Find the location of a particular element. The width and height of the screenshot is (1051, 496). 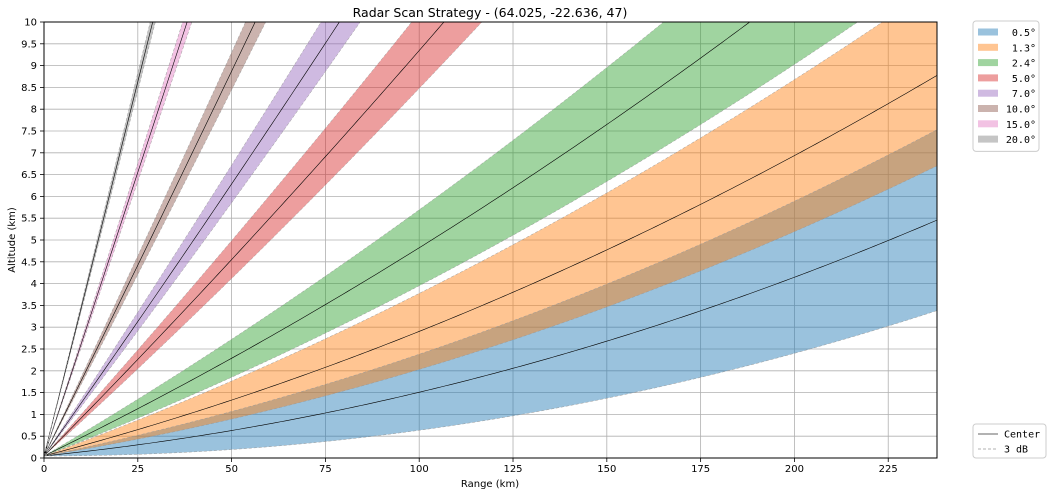

y-tick-label: 5.5 is located at coordinates (29, 219).